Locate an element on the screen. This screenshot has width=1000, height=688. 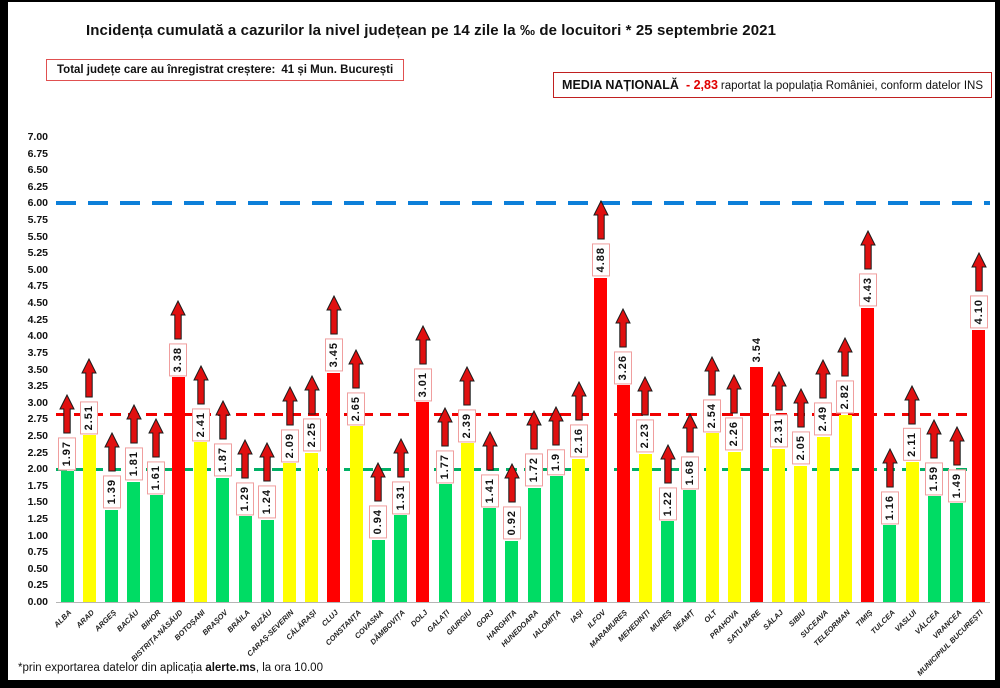
value-label-neamt: 1.68 is located at coordinates (689, 472).